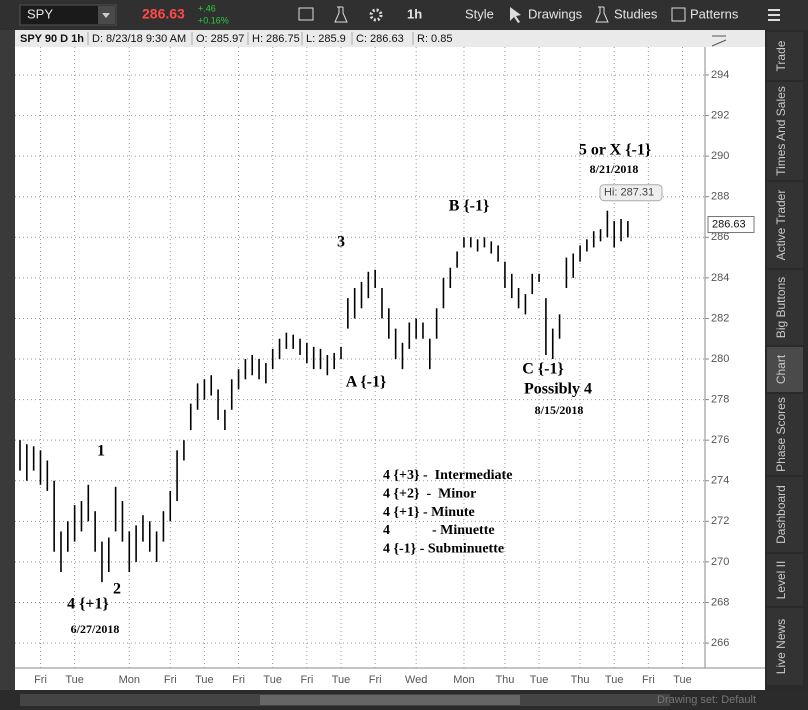  I want to click on info-field: O: 285.97, so click(220, 39).